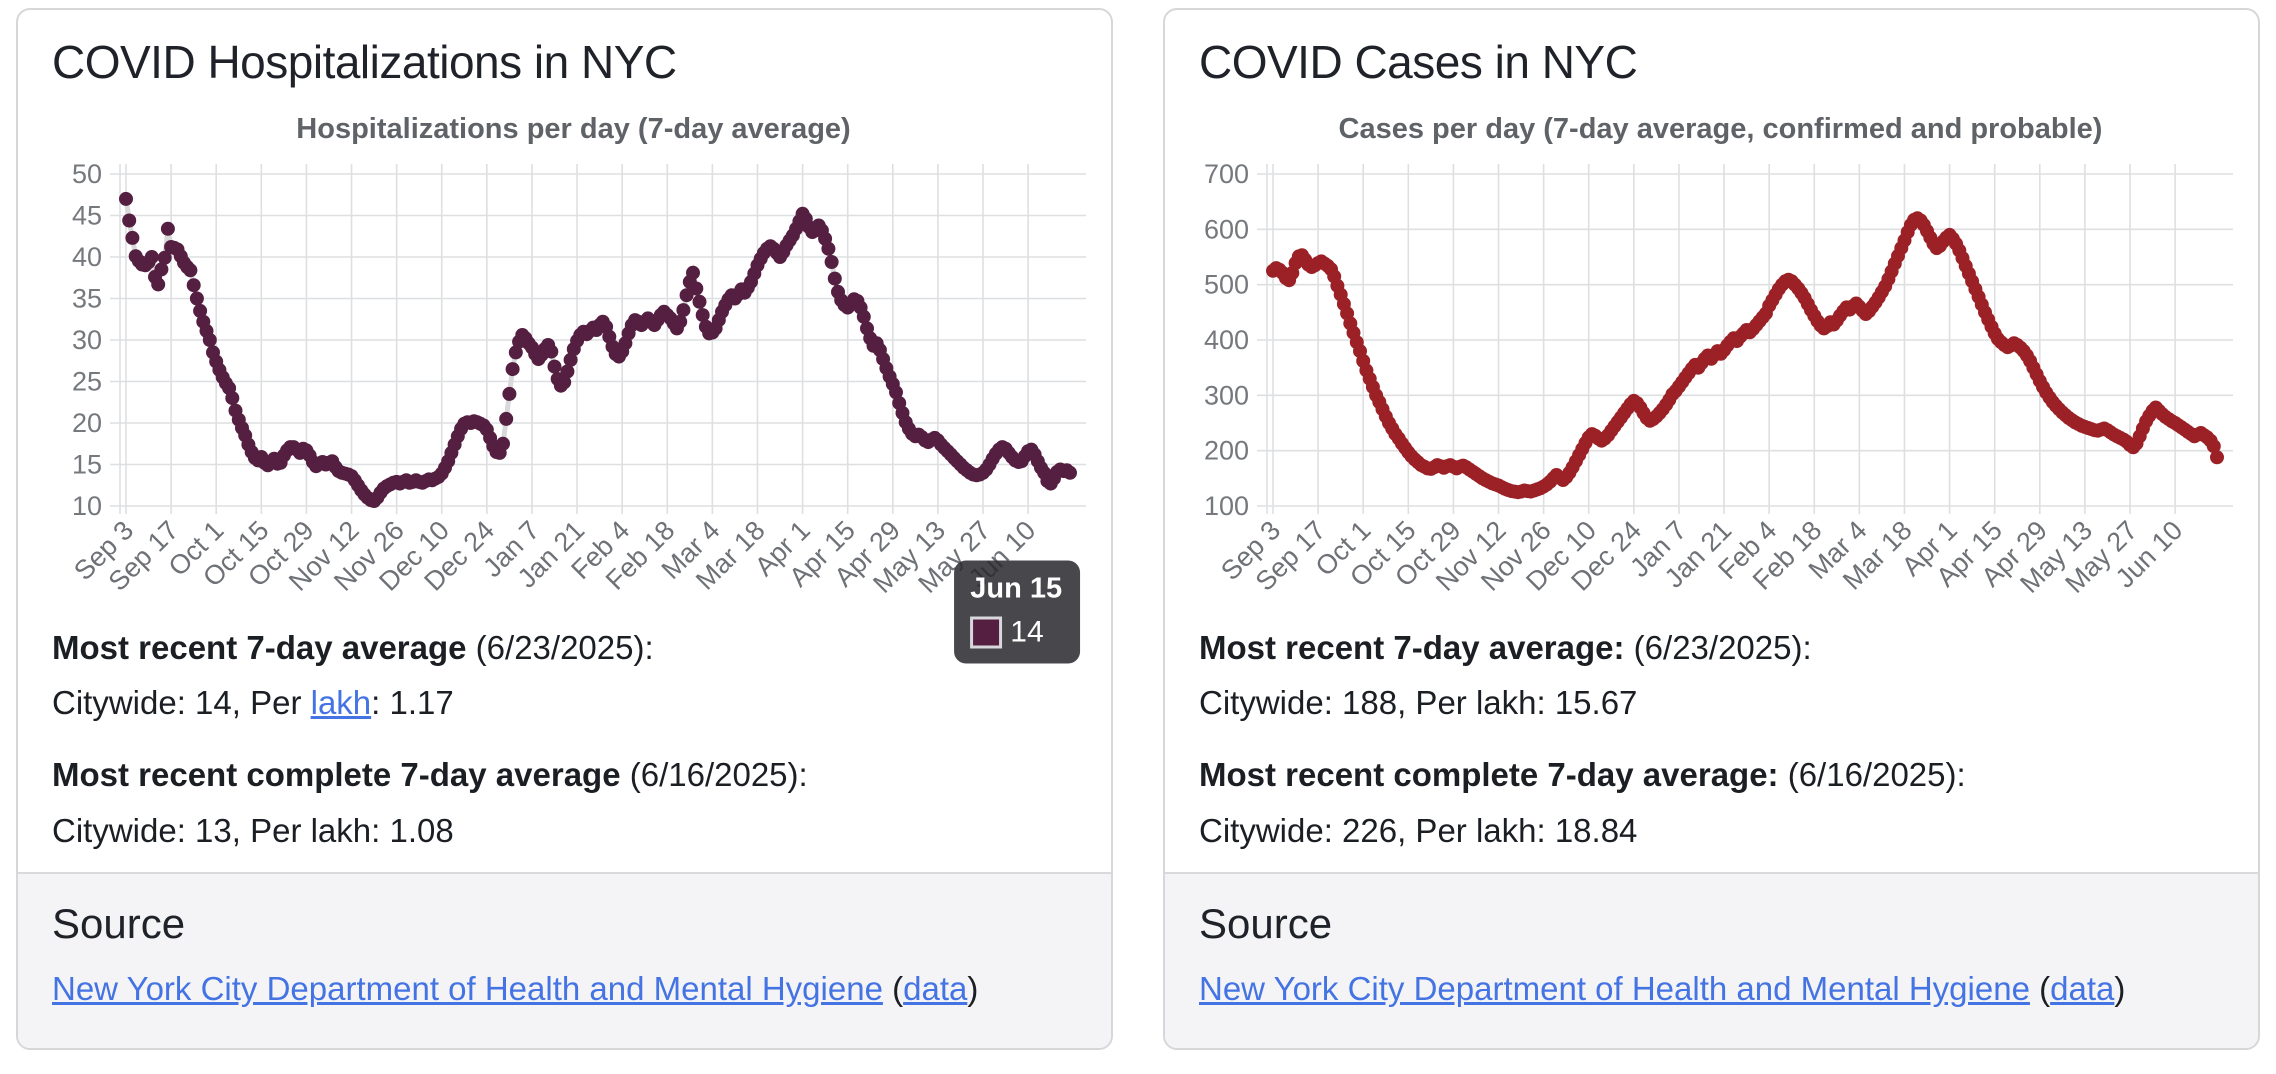  I want to click on svg-text: 50, so click(87, 174).